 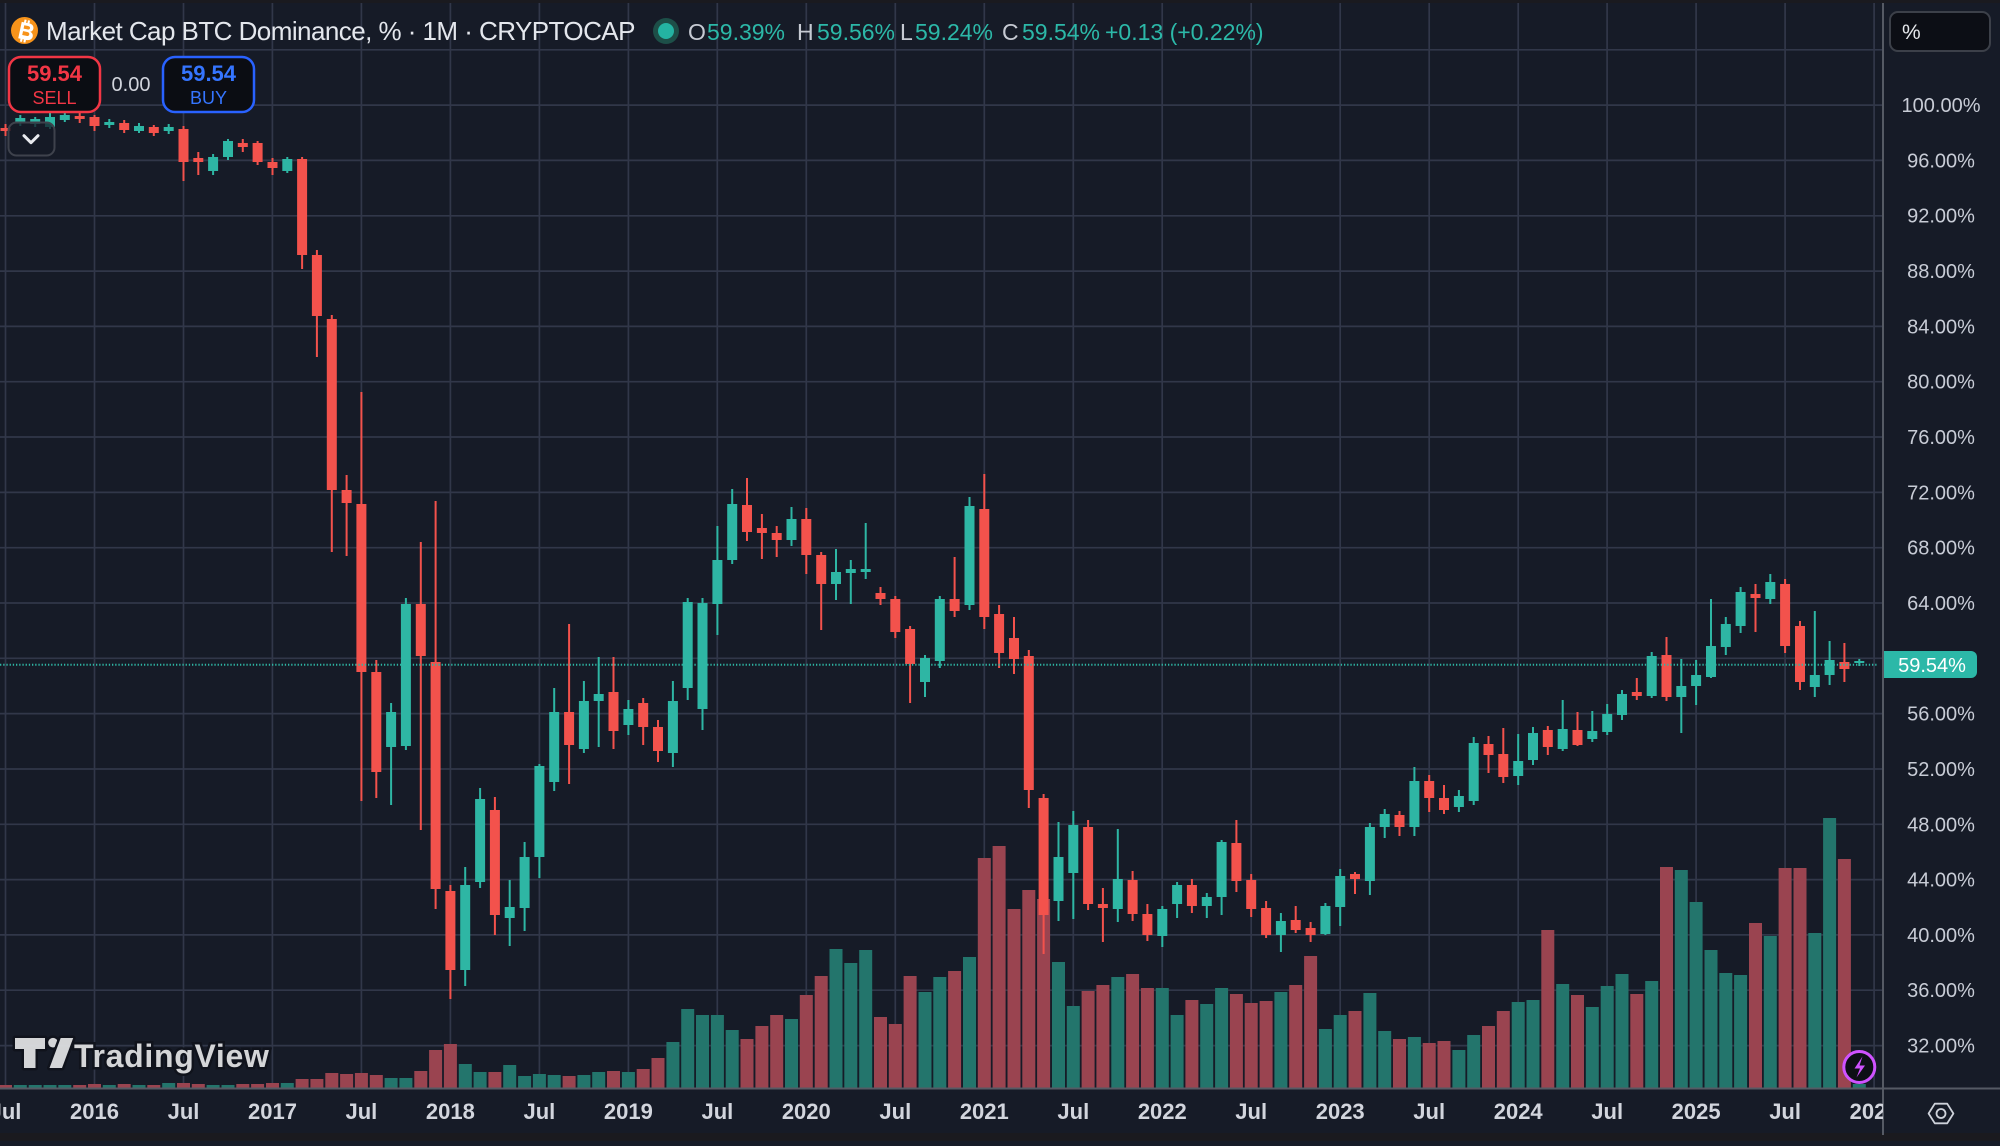 I want to click on svg-text: 44.00%, so click(x=1941, y=881).